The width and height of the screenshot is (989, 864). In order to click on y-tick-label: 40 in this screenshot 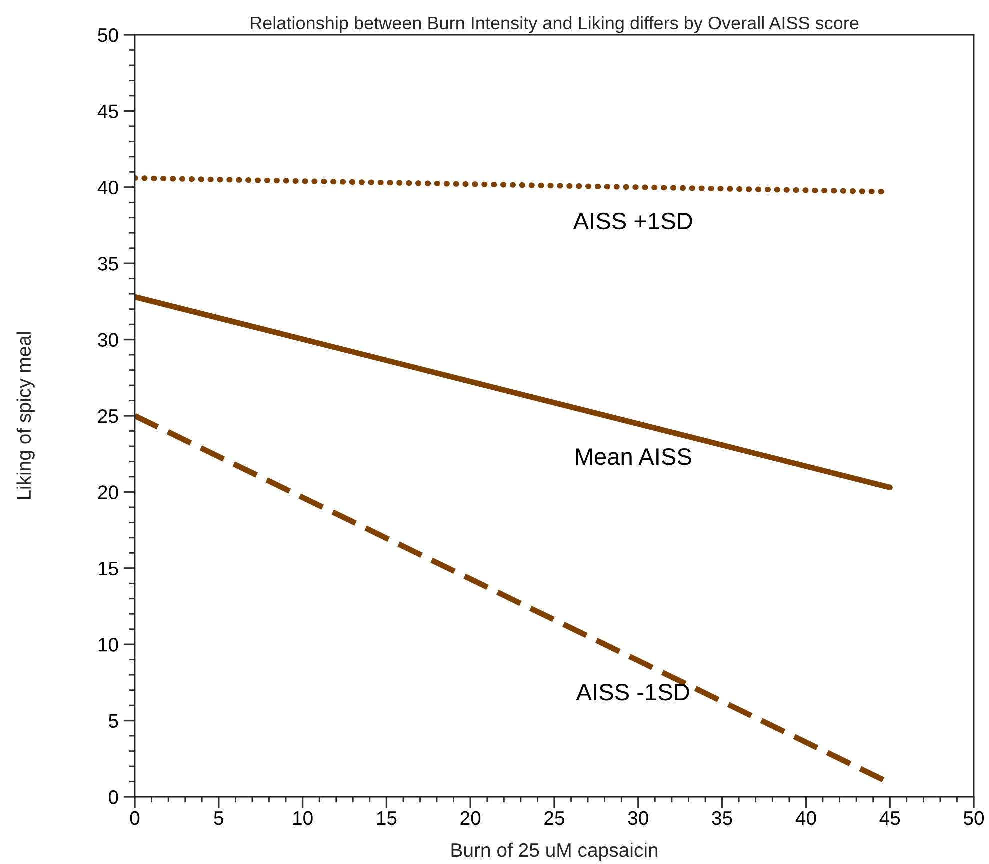, I will do `click(108, 187)`.